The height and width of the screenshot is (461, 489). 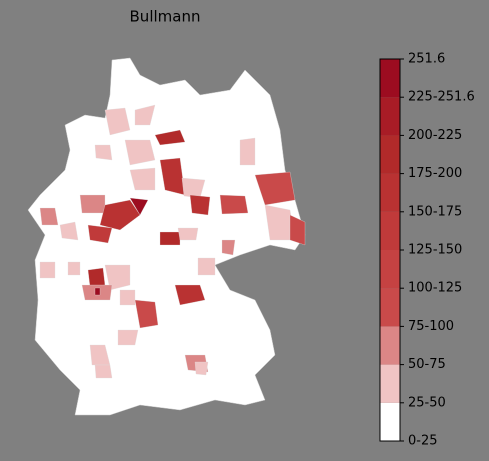 I want to click on colorbar-label: 150-175, so click(x=435, y=211).